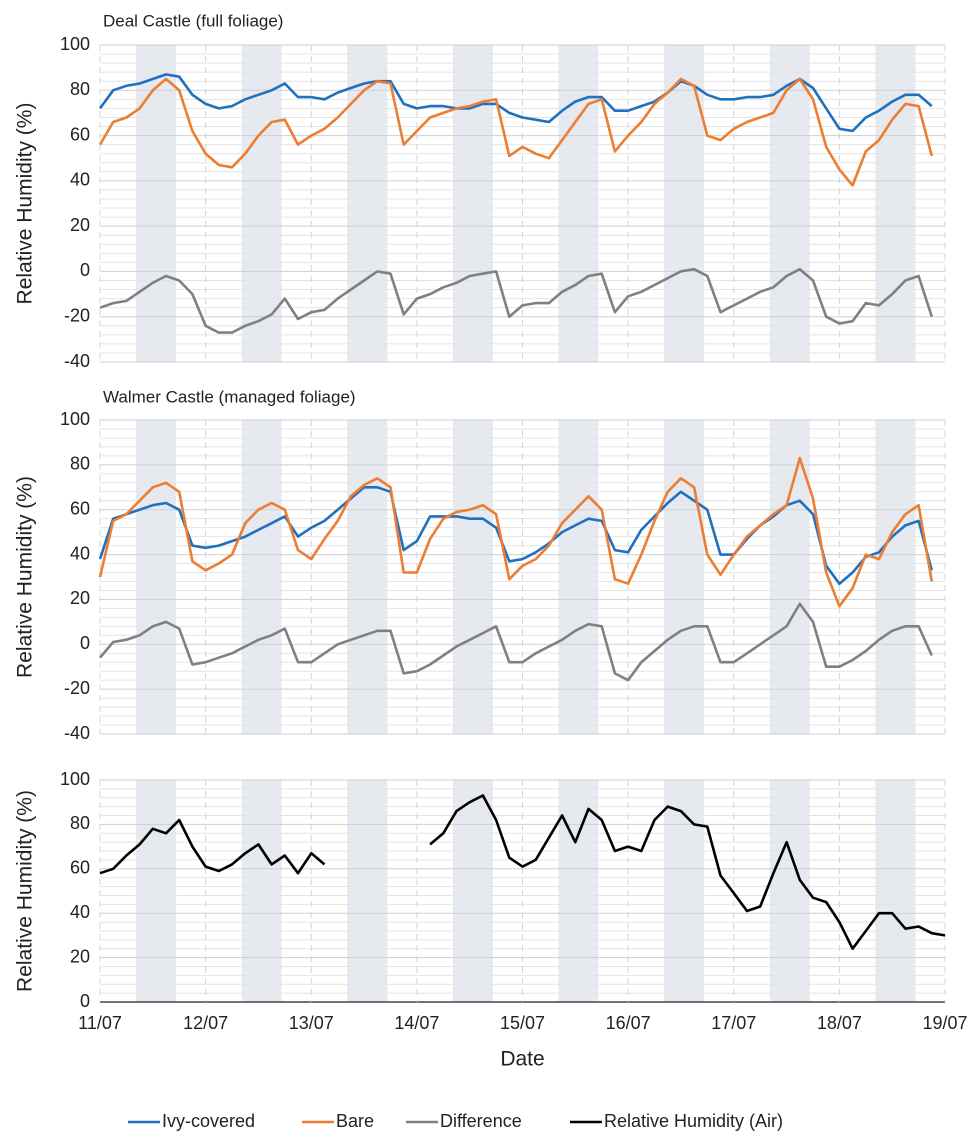 The height and width of the screenshot is (1140, 972). Describe the element at coordinates (628, 1023) in the screenshot. I see `x-tick-label: 16/07` at that location.